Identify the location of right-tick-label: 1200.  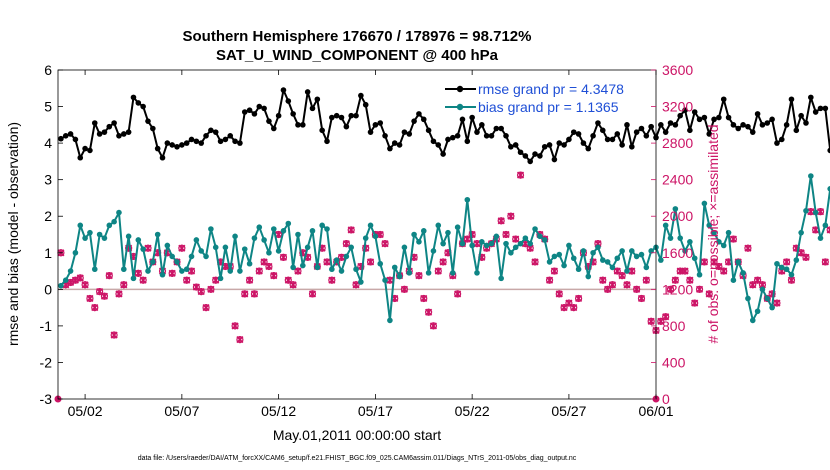
(677, 289).